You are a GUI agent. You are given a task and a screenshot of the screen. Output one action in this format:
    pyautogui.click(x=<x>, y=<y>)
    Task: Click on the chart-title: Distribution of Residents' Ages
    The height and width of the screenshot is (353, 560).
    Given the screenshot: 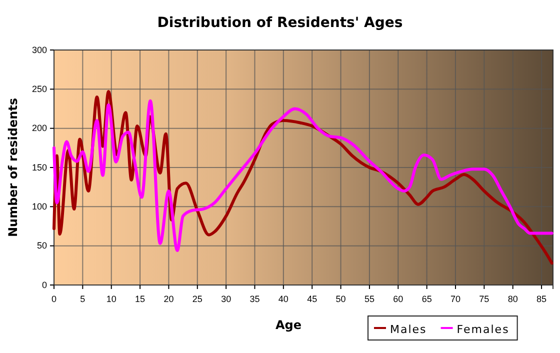 What is the action you would take?
    pyautogui.click(x=280, y=23)
    